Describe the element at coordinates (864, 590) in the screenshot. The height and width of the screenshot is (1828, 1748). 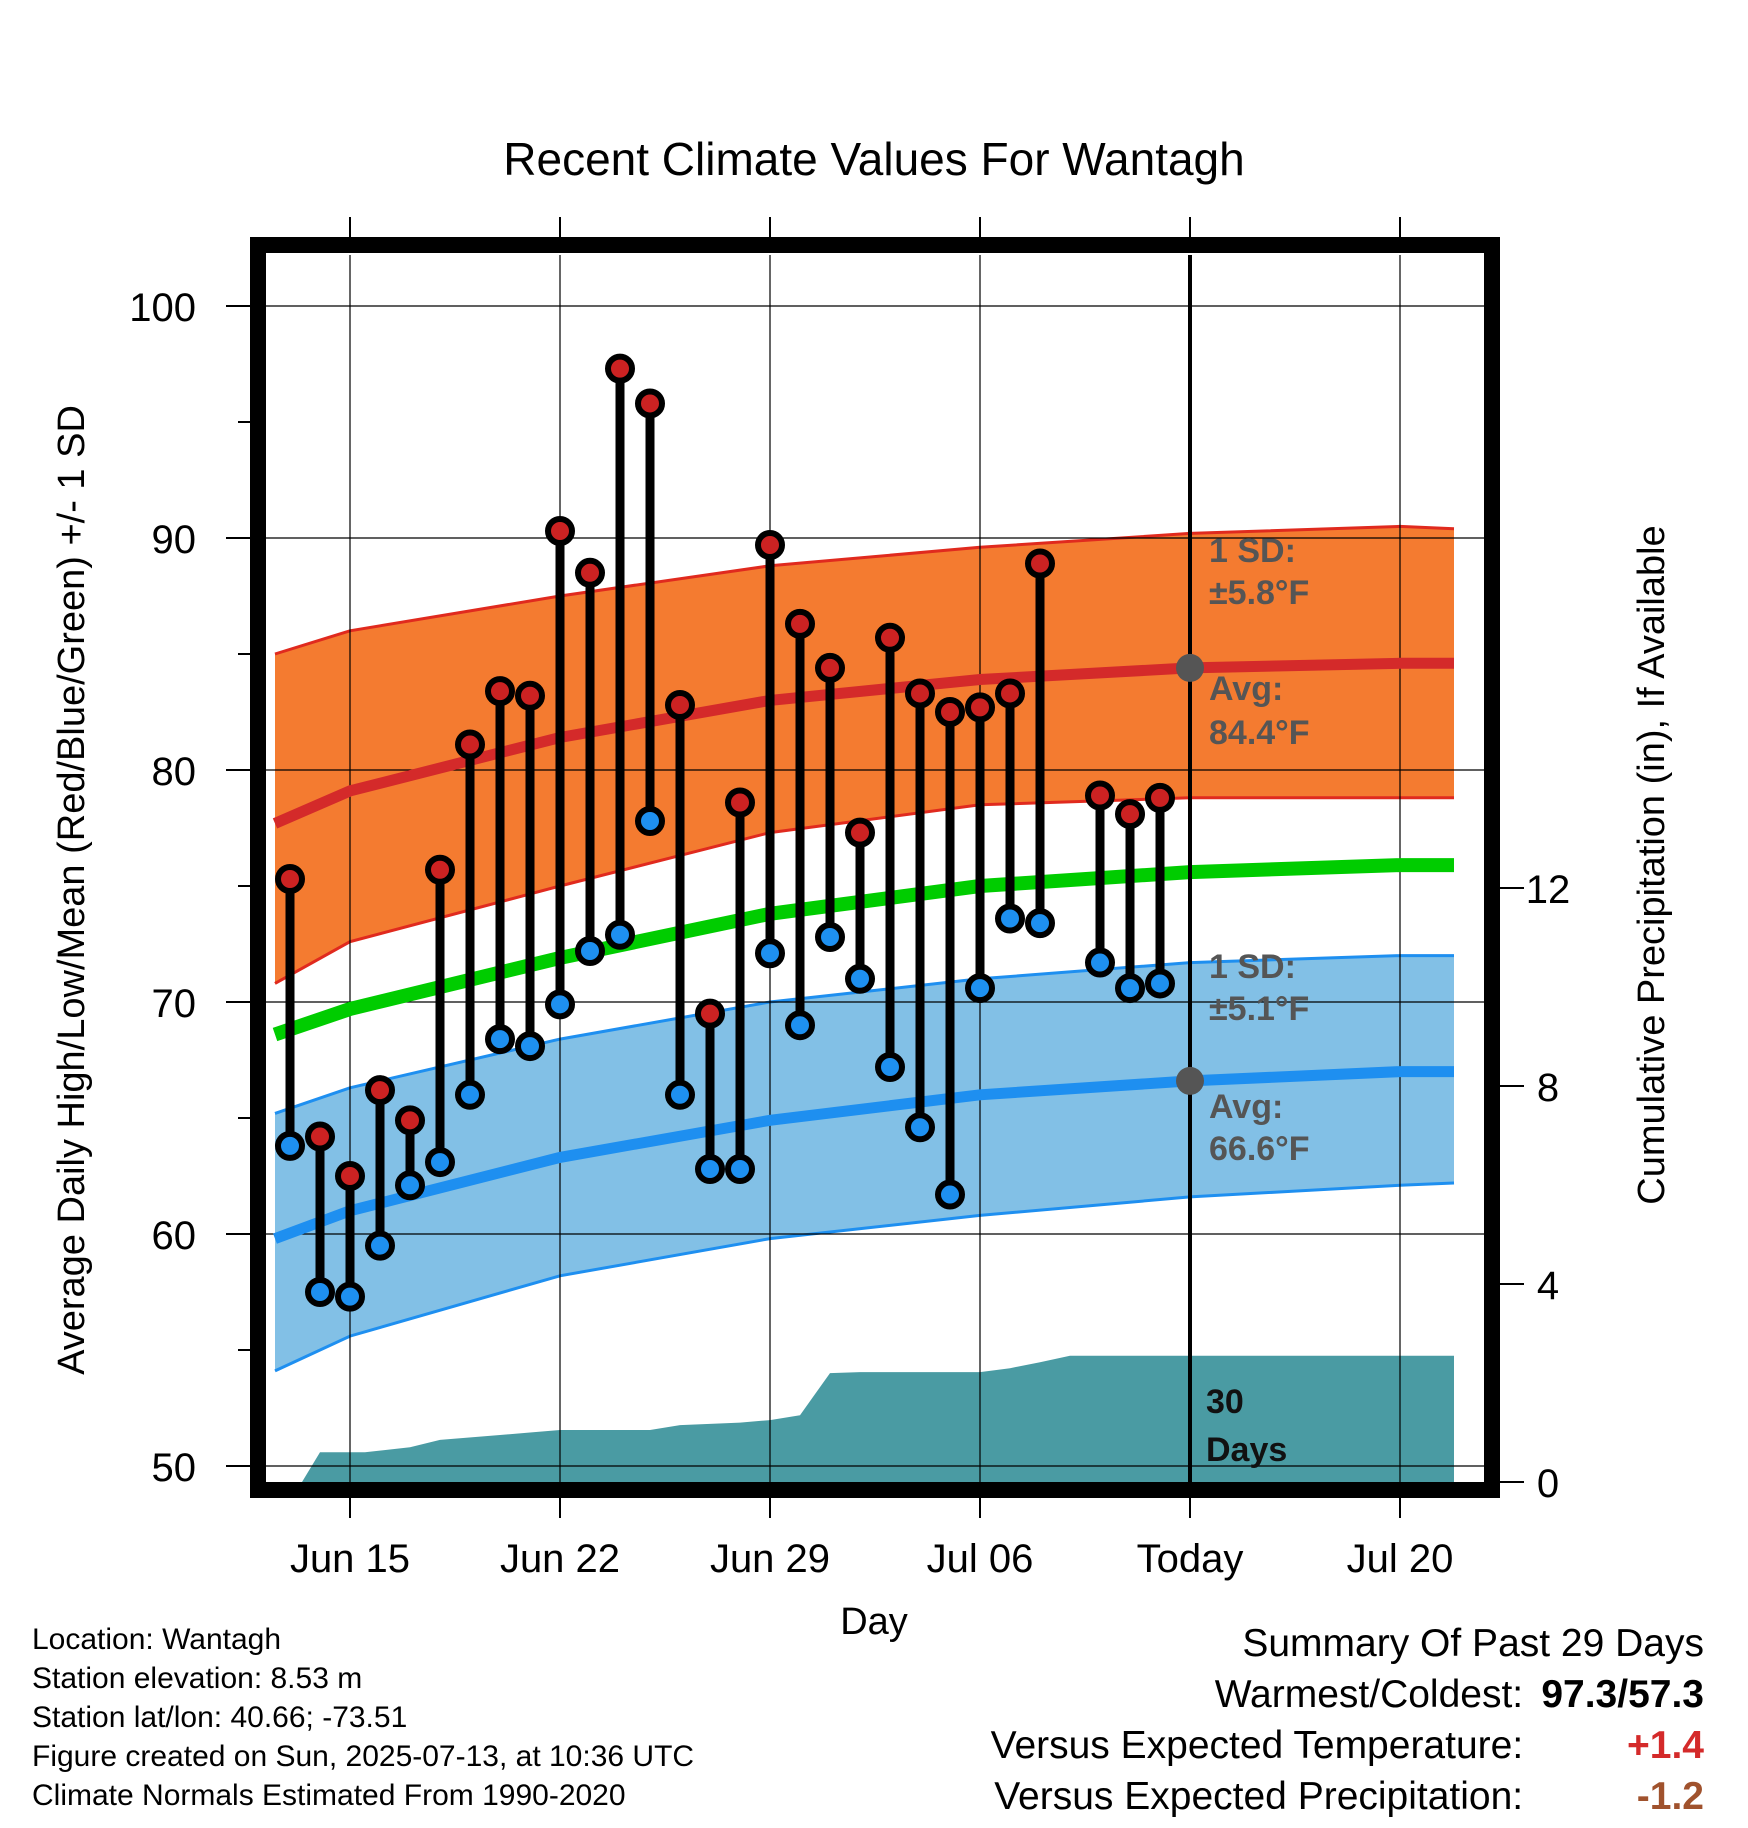
I see `high-sd-band-upper-edge` at that location.